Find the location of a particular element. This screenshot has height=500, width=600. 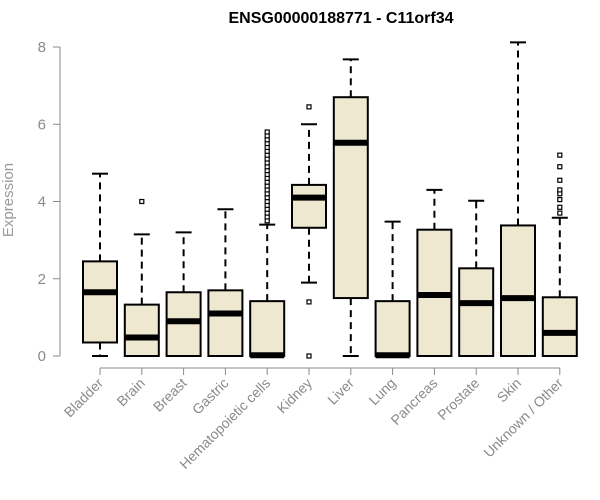

x-tick-label: Skin is located at coordinates (509, 390).